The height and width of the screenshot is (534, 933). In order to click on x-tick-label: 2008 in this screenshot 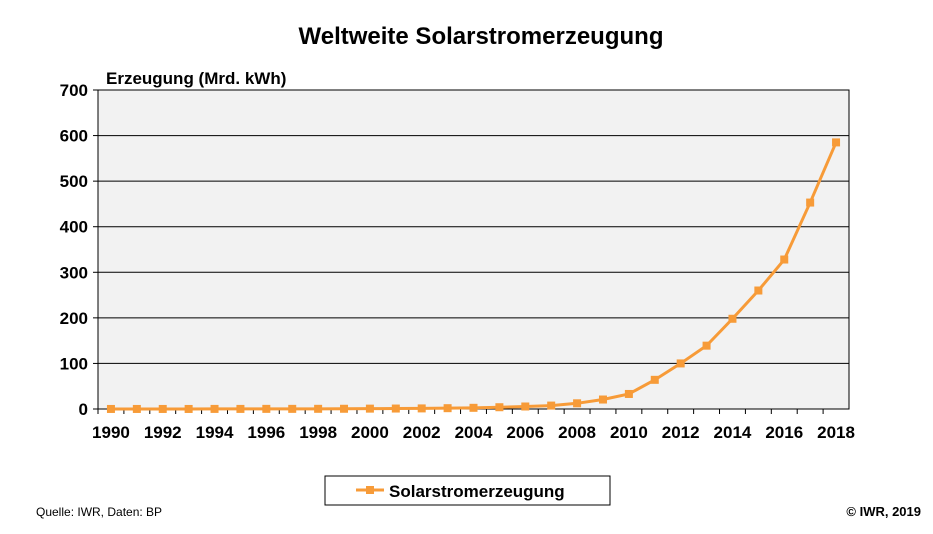, I will do `click(577, 432)`.